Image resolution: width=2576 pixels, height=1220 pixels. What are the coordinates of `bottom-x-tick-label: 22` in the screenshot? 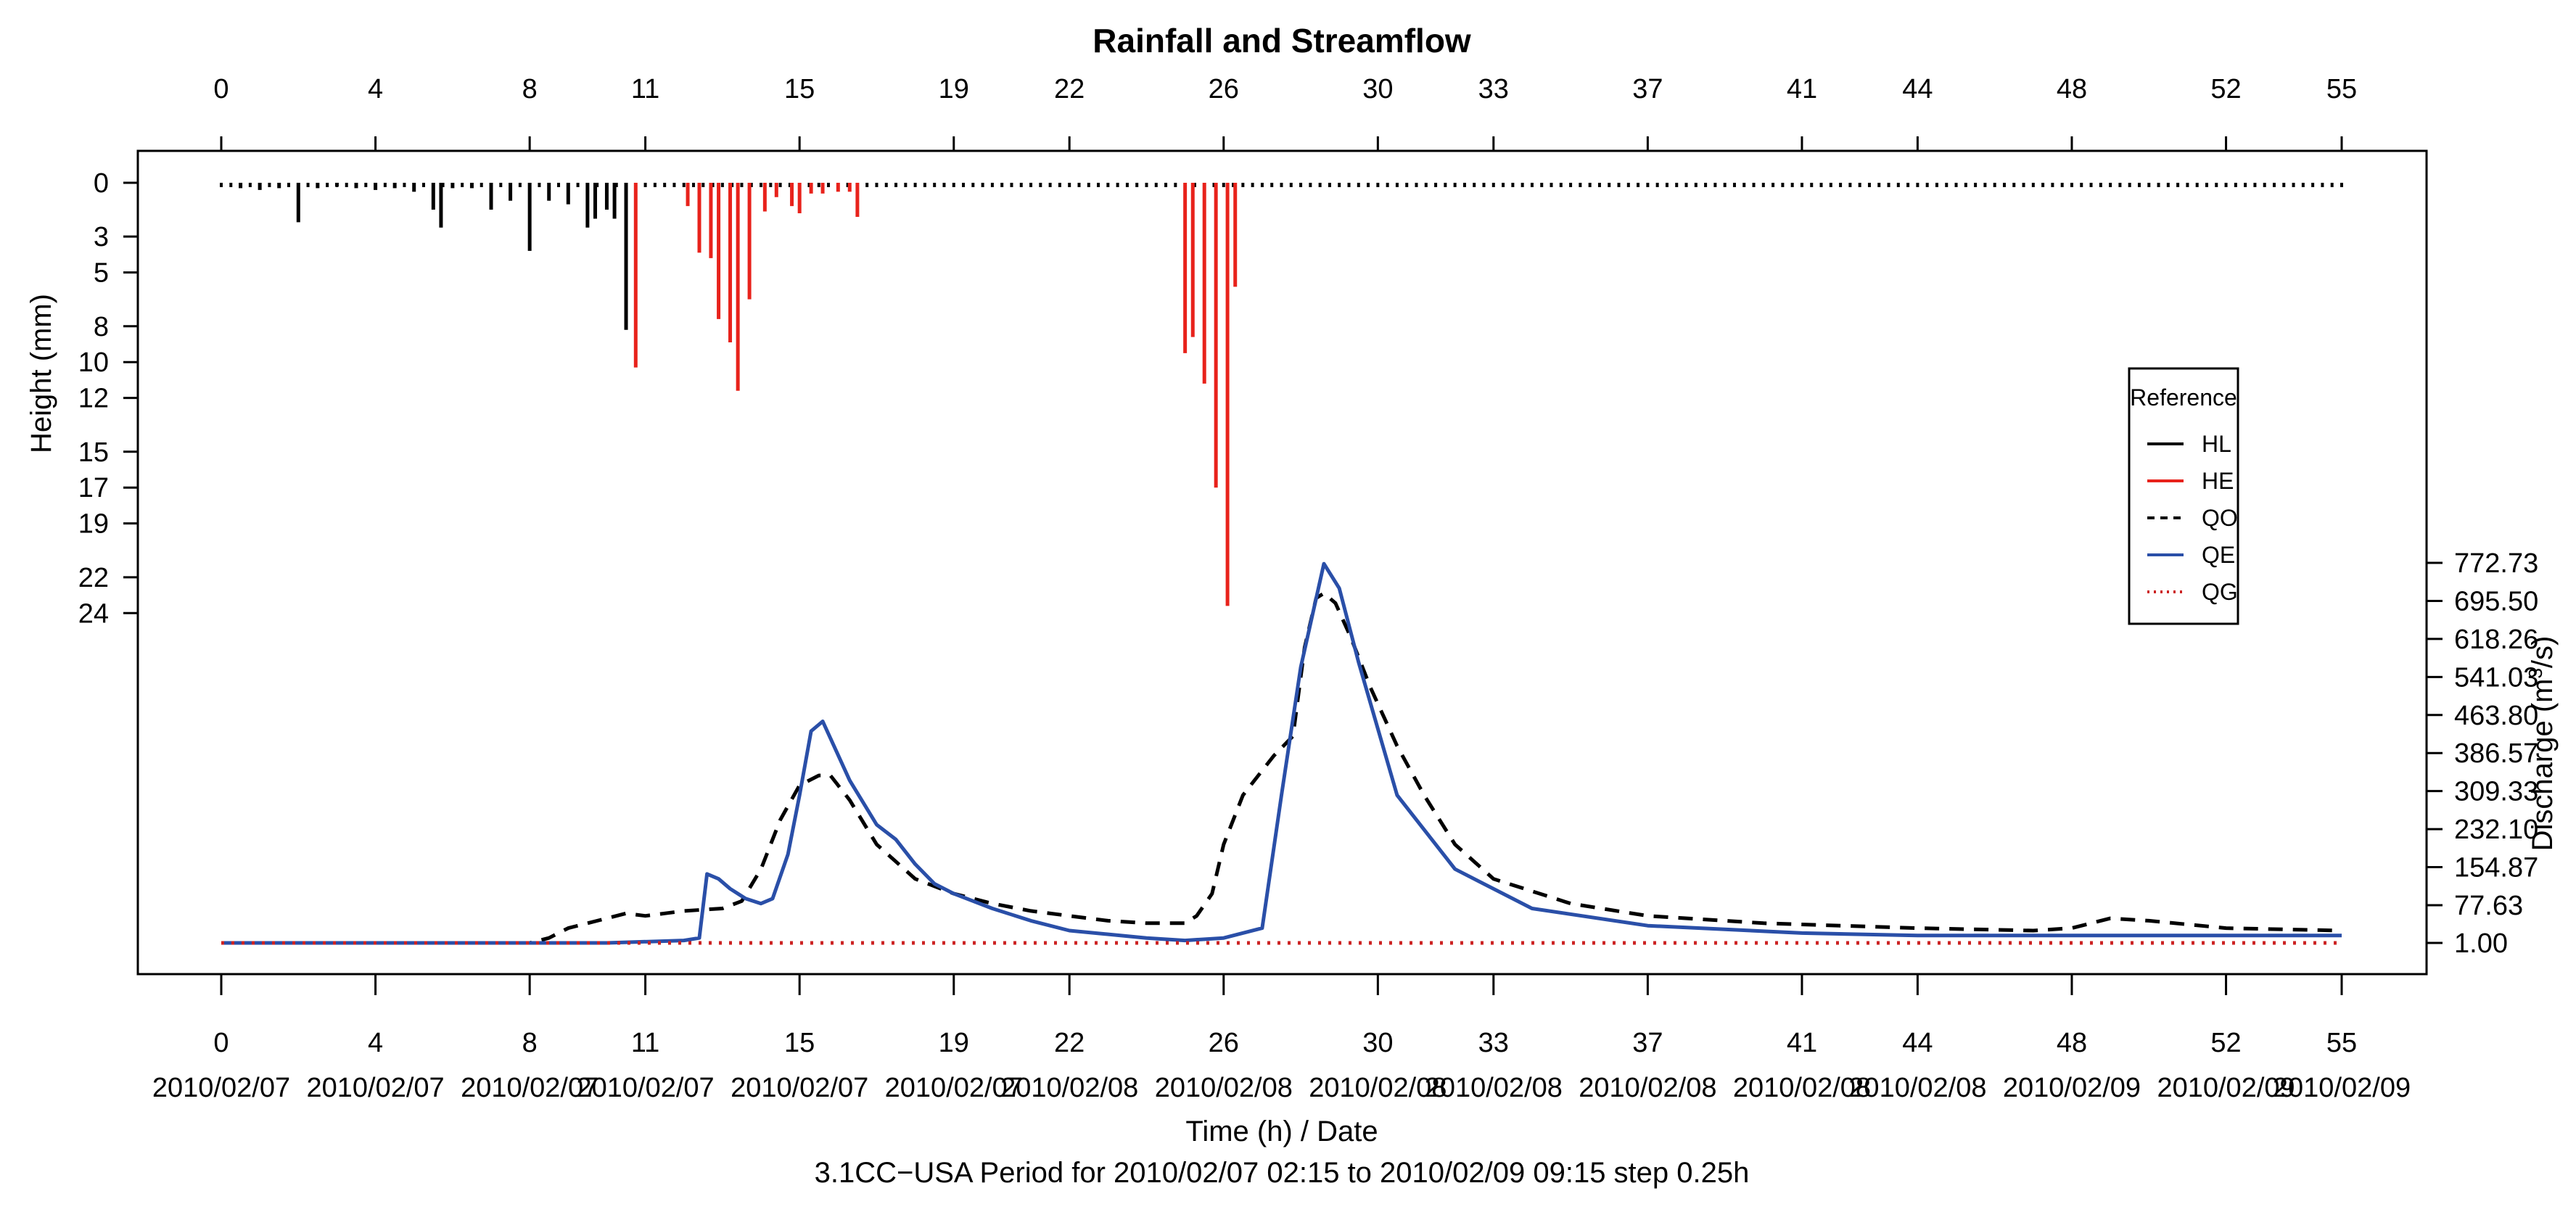 It's located at (1069, 1043).